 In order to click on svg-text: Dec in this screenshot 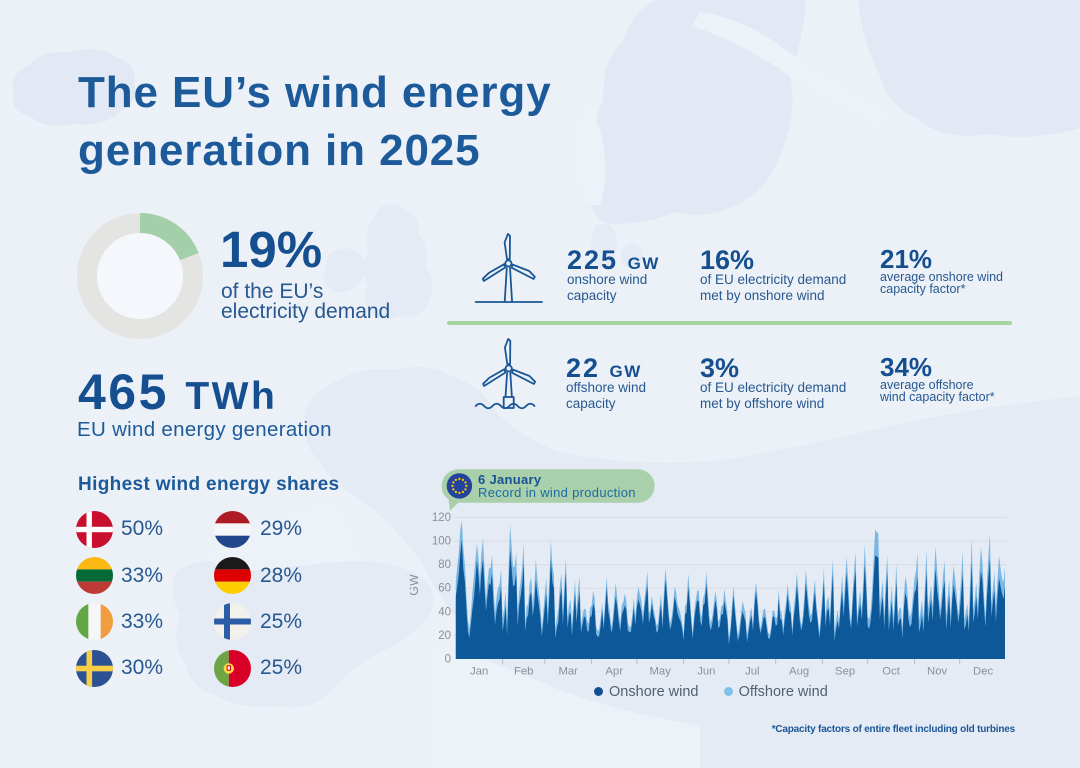, I will do `click(983, 672)`.